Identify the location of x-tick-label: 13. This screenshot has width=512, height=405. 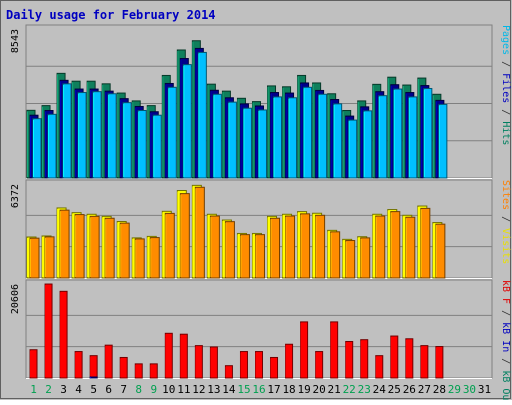
(213, 389).